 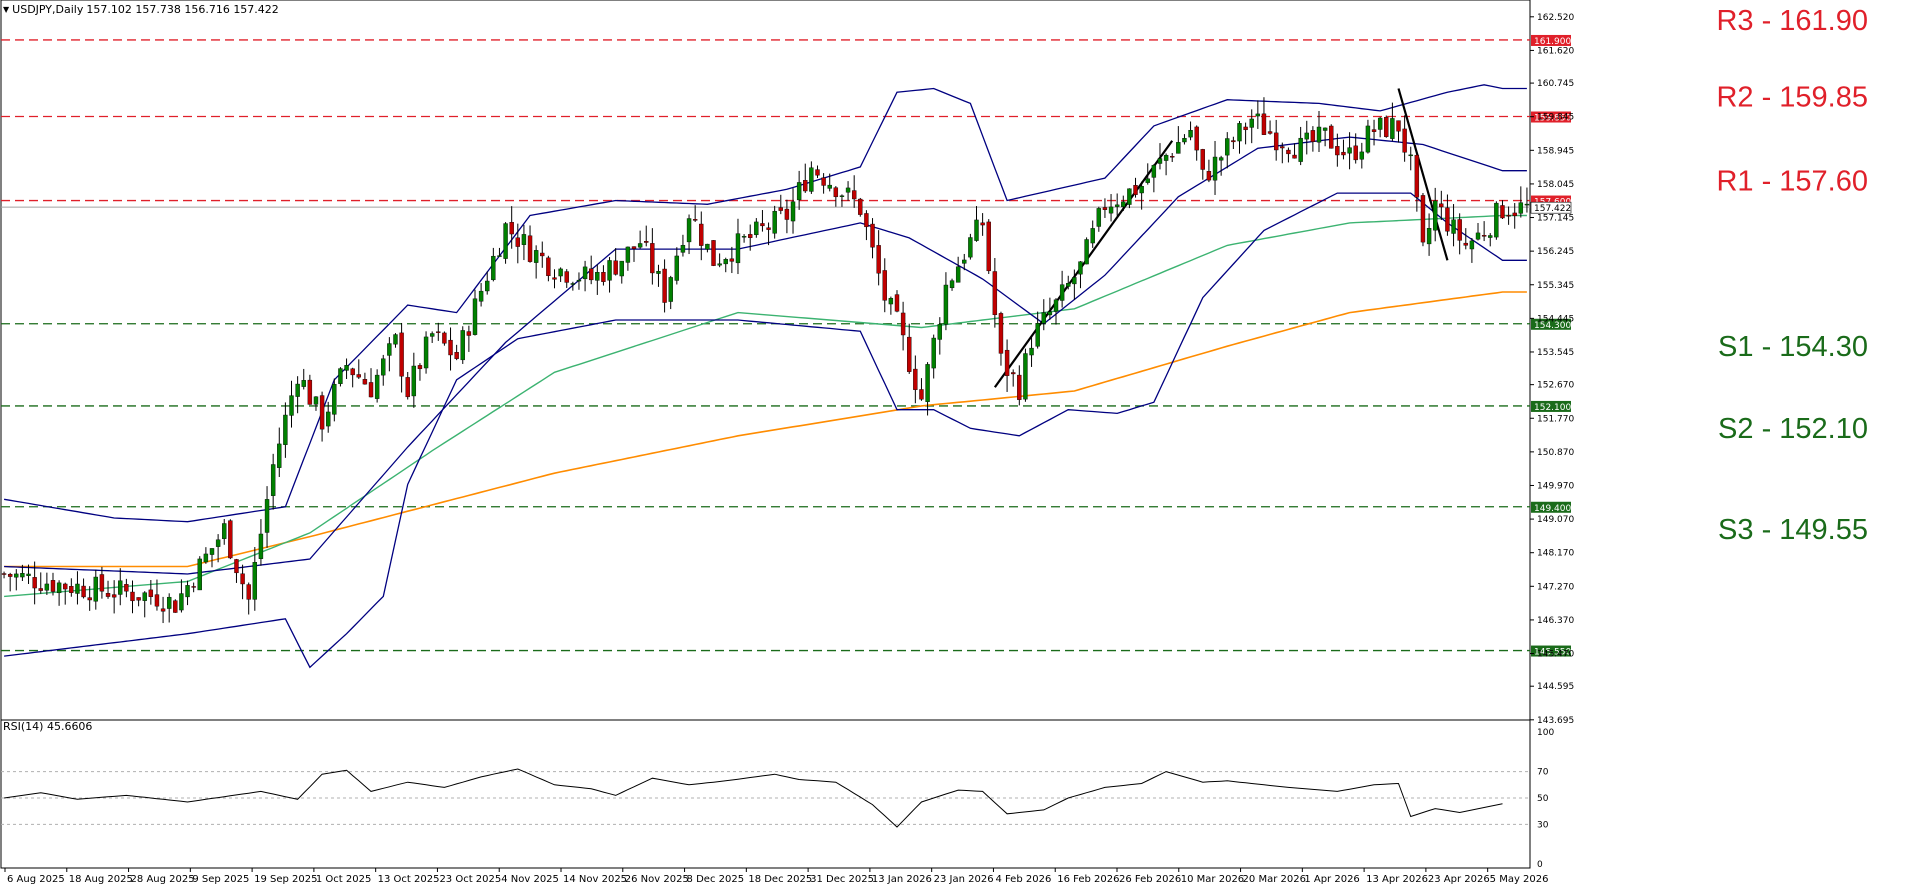 I want to click on y-tick-label-0: 162.520, so click(x=1555, y=18).